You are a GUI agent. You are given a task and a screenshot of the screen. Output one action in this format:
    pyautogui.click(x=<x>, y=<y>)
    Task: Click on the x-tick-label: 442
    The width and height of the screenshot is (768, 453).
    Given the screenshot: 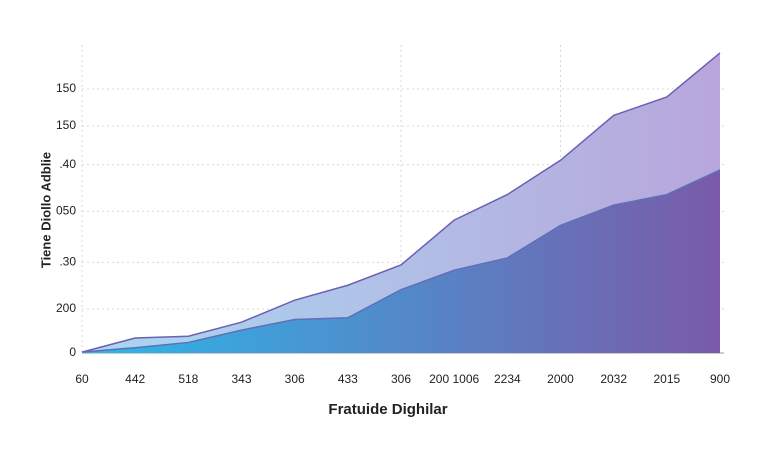 What is the action you would take?
    pyautogui.click(x=135, y=379)
    